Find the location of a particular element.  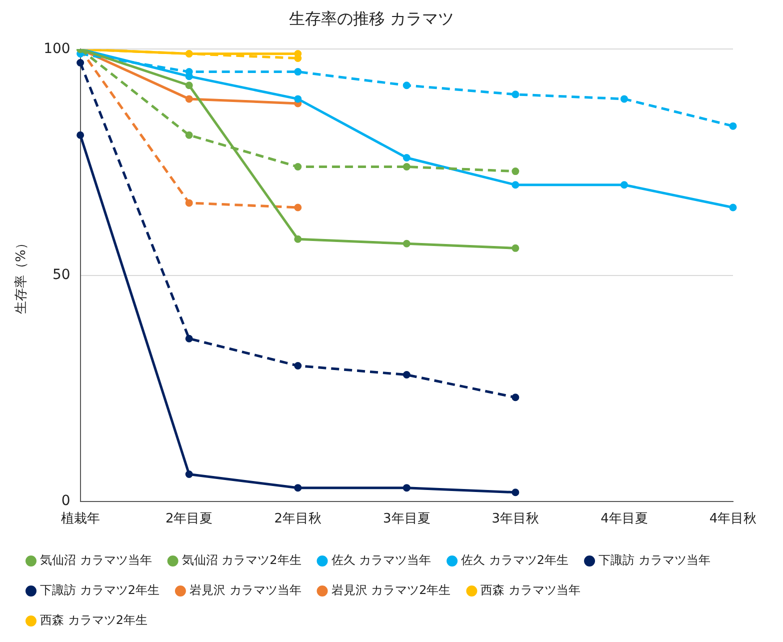

legend-label: 下諏訪 カラマツ当年 is located at coordinates (654, 560).